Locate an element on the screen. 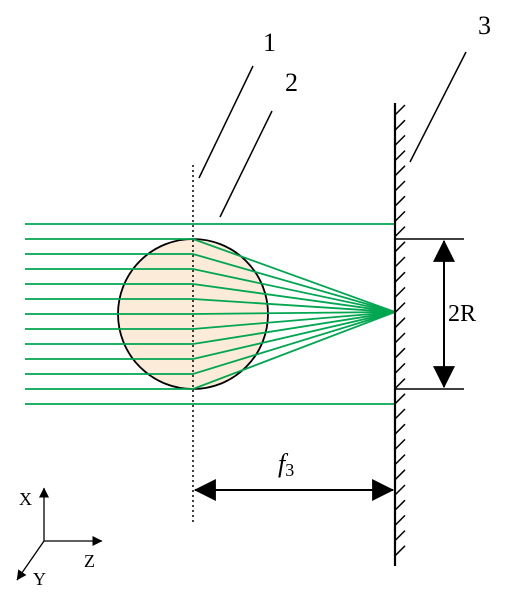 The width and height of the screenshot is (514, 603). x-axis-label: X is located at coordinates (25, 499).